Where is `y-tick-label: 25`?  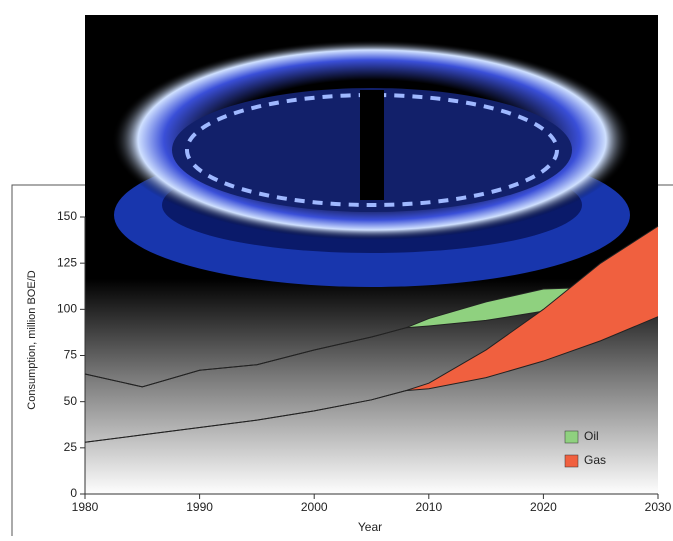 y-tick-label: 25 is located at coordinates (71, 447).